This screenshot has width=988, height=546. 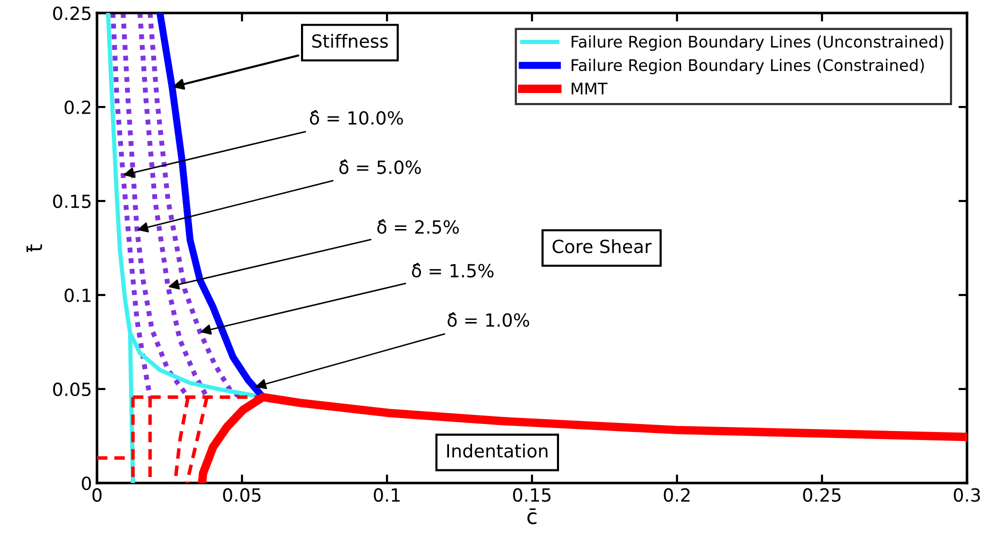 What do you see at coordinates (822, 495) in the screenshot?
I see `x-tick-label: 0.25` at bounding box center [822, 495].